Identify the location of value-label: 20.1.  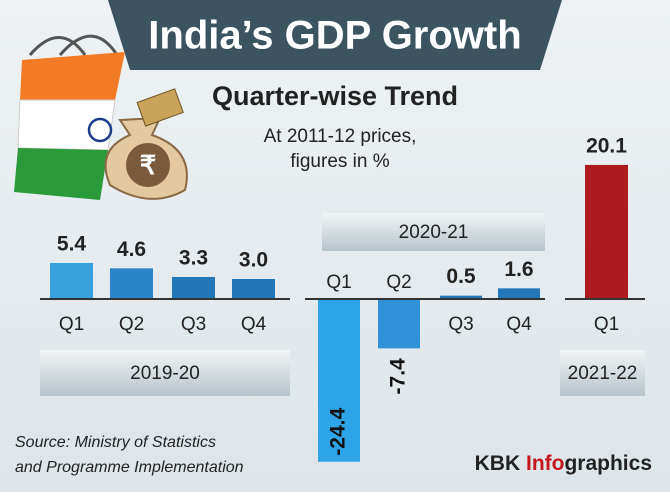
(606, 145).